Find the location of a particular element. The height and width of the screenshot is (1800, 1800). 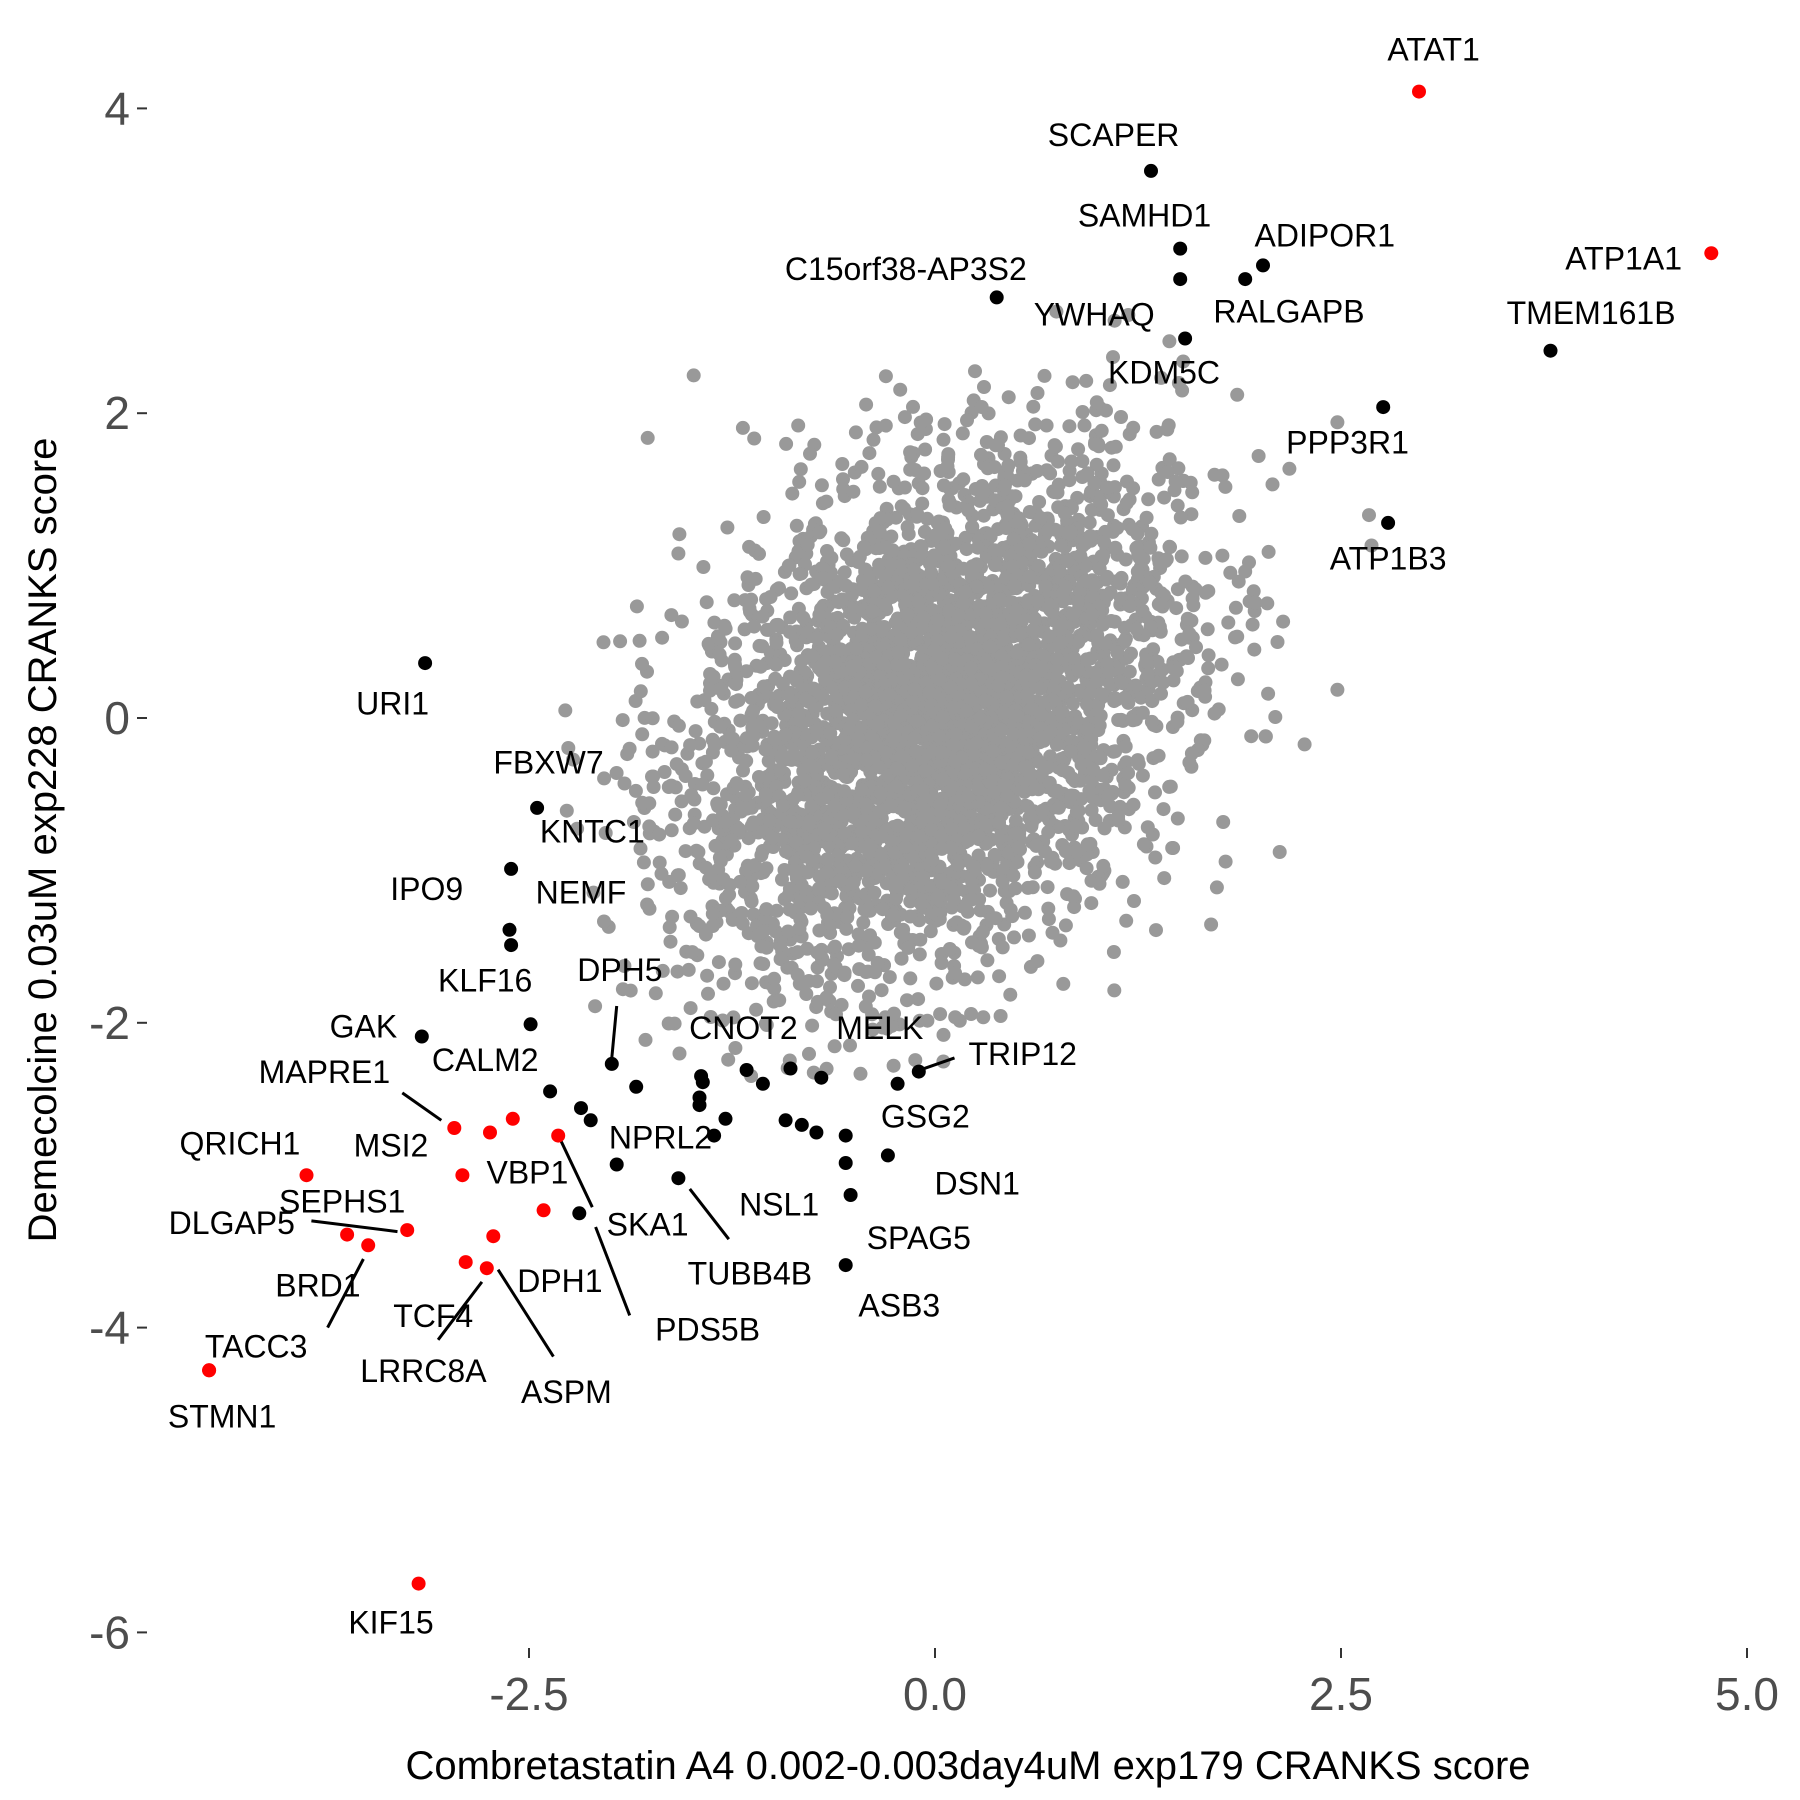

point-adipor1 is located at coordinates (1263, 265).